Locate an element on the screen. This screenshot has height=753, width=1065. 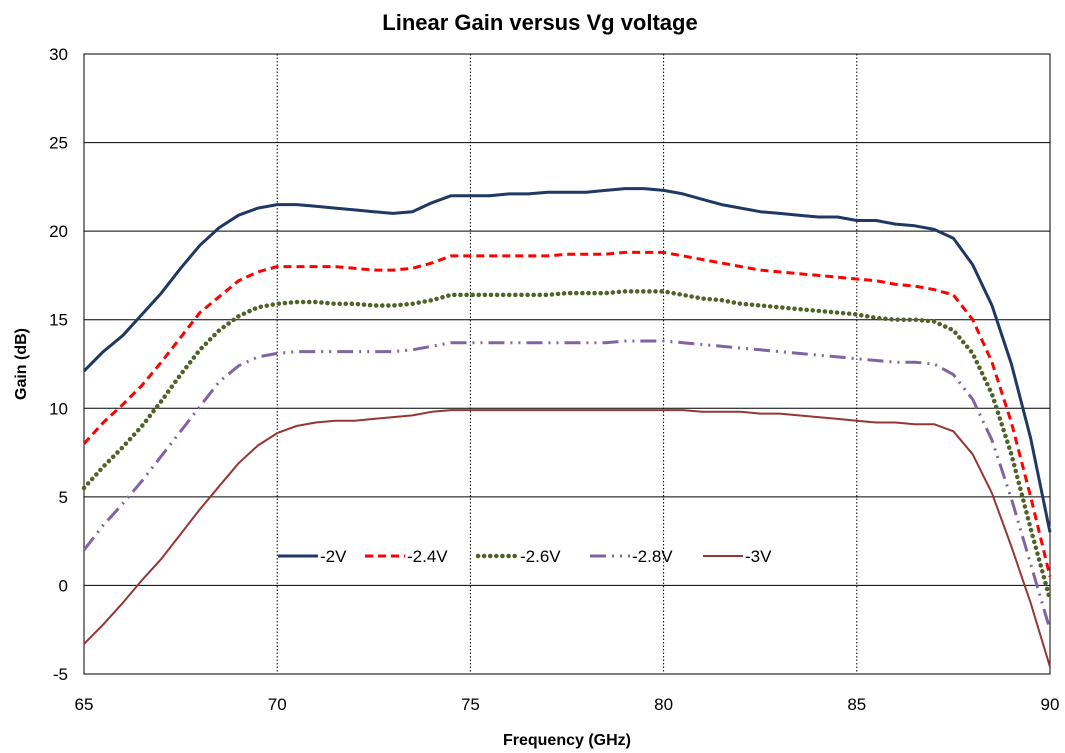
x-tick-label: 80 is located at coordinates (663, 704).